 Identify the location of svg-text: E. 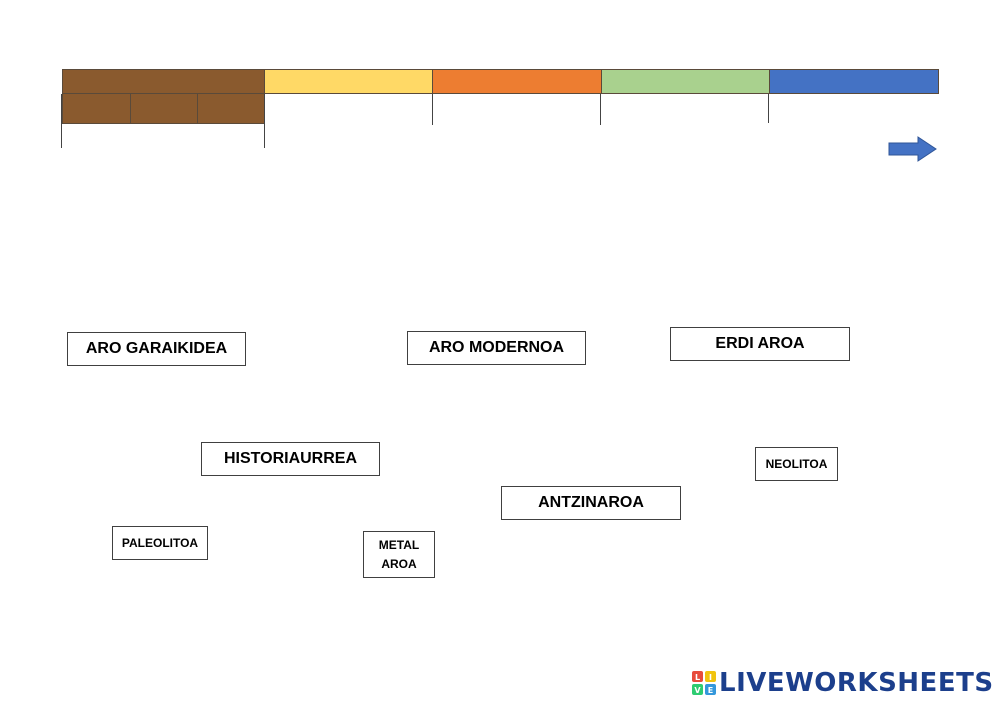
(710, 690).